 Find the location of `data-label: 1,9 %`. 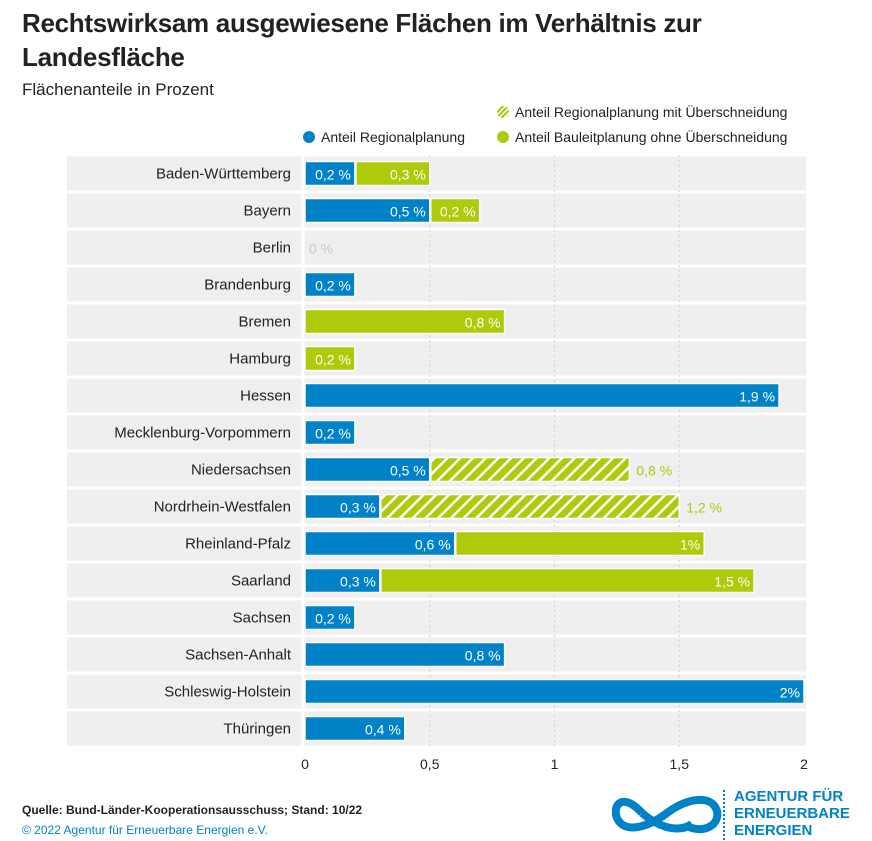

data-label: 1,9 % is located at coordinates (757, 397).